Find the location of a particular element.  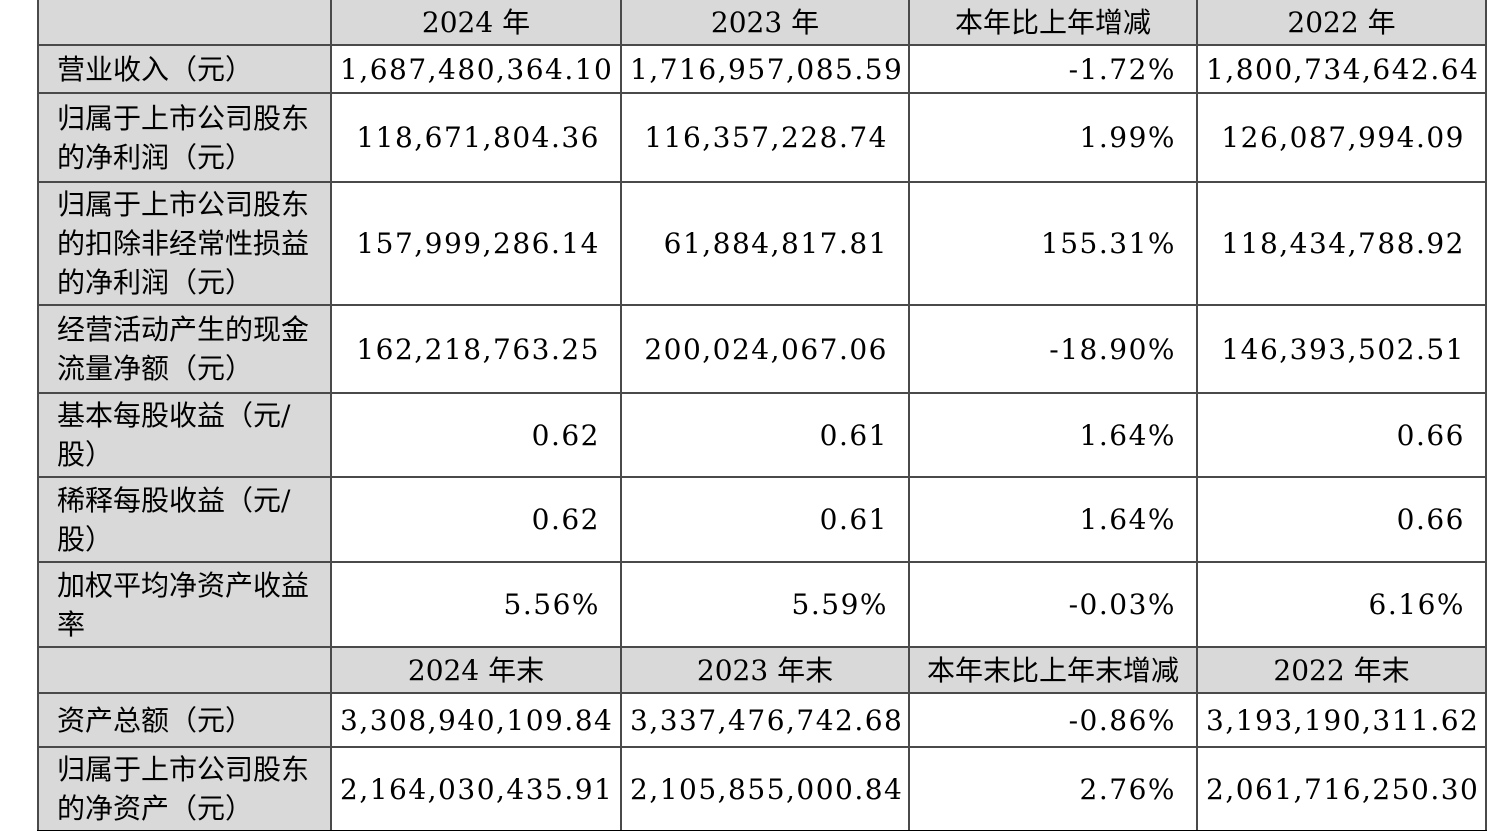

value-cell-2023: 3,337,476,742.68 is located at coordinates (765, 720).